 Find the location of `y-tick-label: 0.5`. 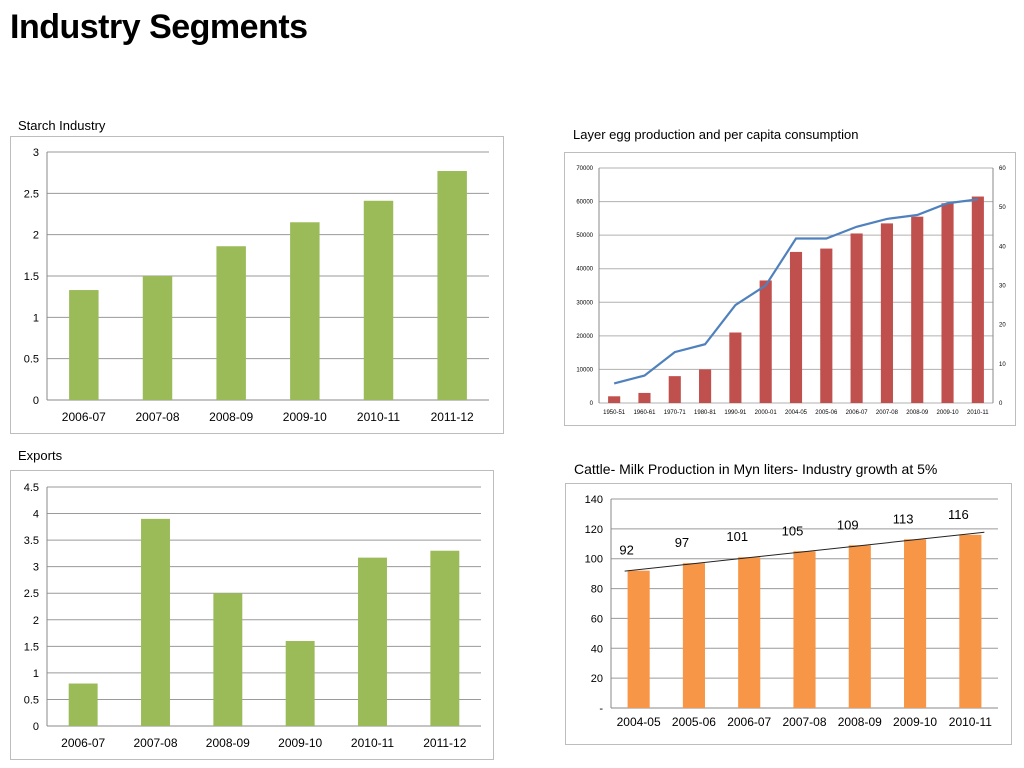

y-tick-label: 0.5 is located at coordinates (31, 700).